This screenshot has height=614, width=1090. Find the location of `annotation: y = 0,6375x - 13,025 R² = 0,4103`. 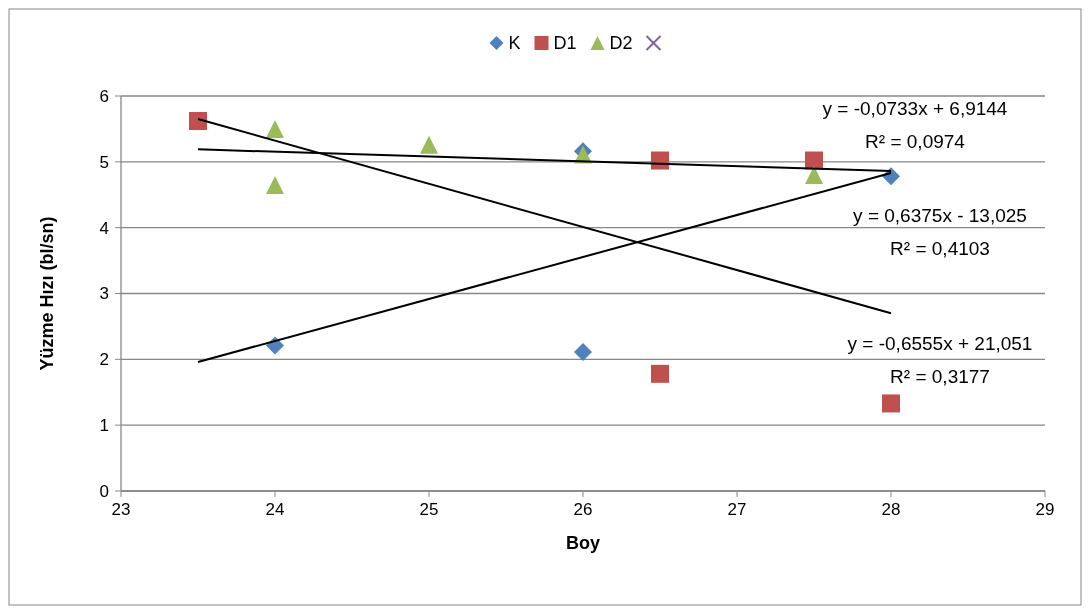

annotation: y = 0,6375x - 13,025 R² = 0,4103 is located at coordinates (940, 231).